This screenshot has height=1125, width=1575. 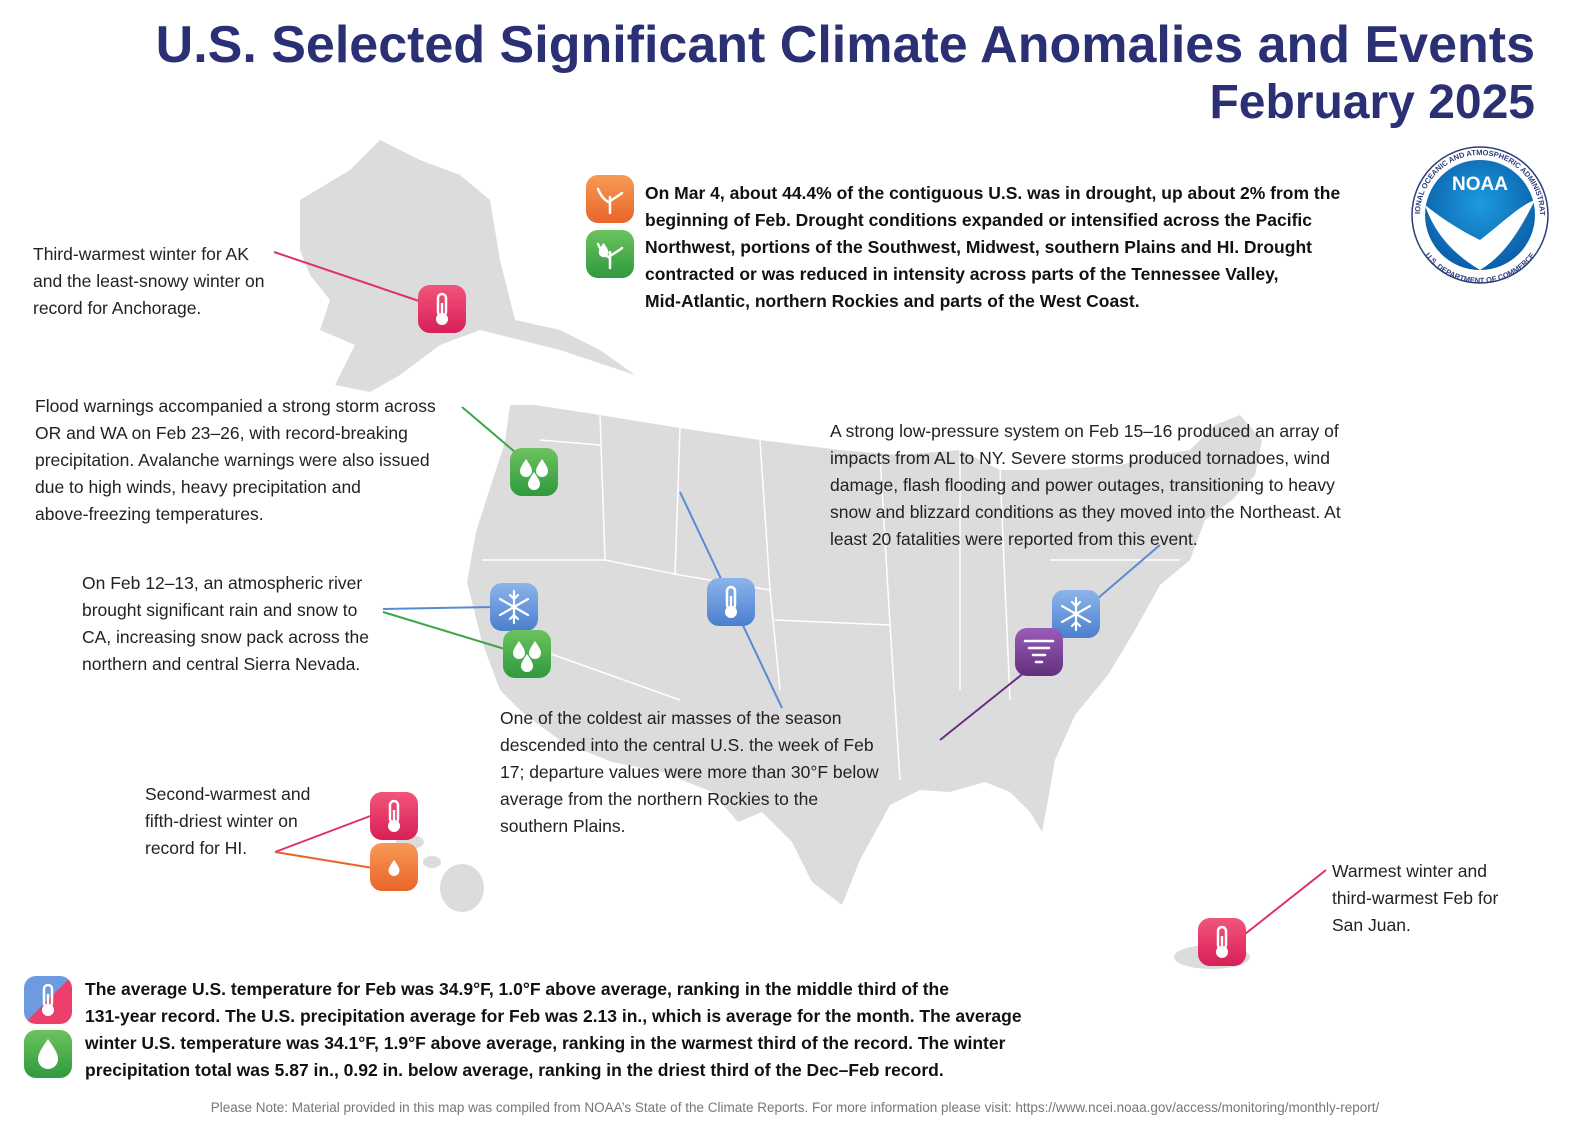 I want to click on annotation-line: Warmest winter and, so click(x=1409, y=871).